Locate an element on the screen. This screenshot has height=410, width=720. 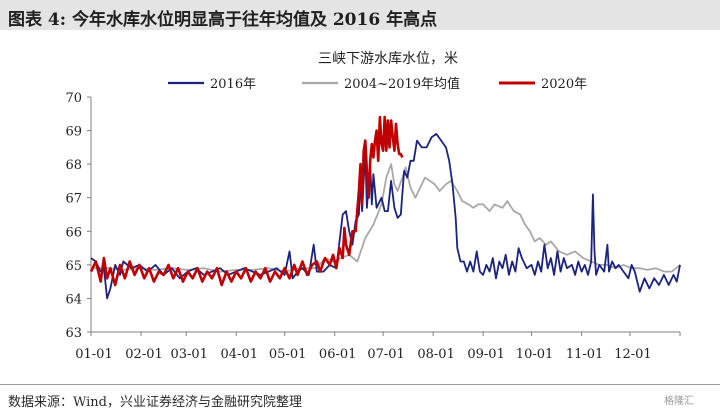
data-source: 数据来源：Wind，兴业证券经济与金融研究院整理 is located at coordinates (155, 402).